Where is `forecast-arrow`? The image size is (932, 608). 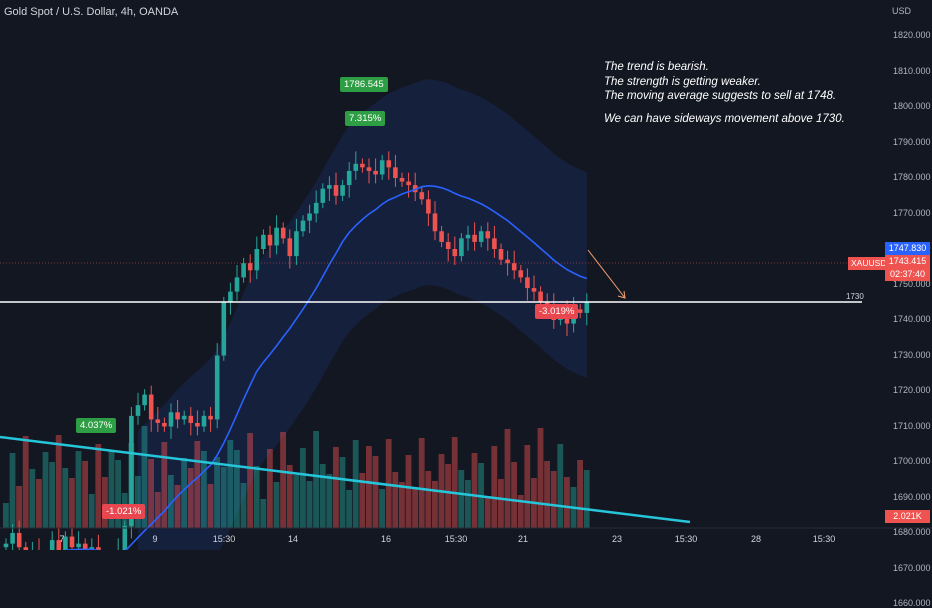
forecast-arrow is located at coordinates (606, 274).